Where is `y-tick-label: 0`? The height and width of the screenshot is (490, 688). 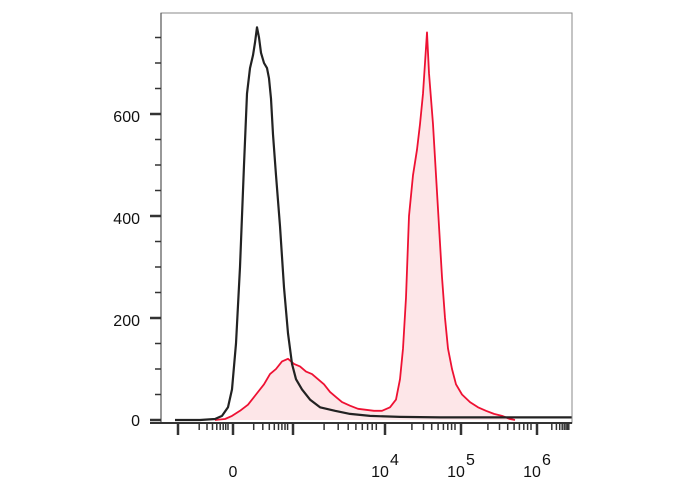
y-tick-label: 0 is located at coordinates (135, 421).